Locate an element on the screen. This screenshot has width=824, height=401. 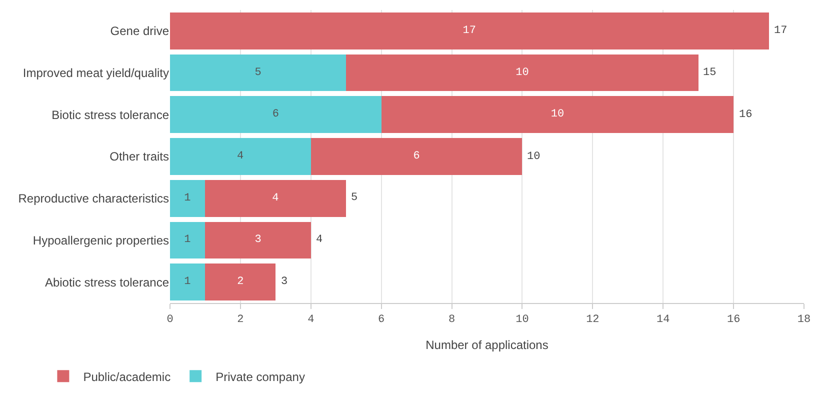
legend-label: Public/academic is located at coordinates (127, 377).